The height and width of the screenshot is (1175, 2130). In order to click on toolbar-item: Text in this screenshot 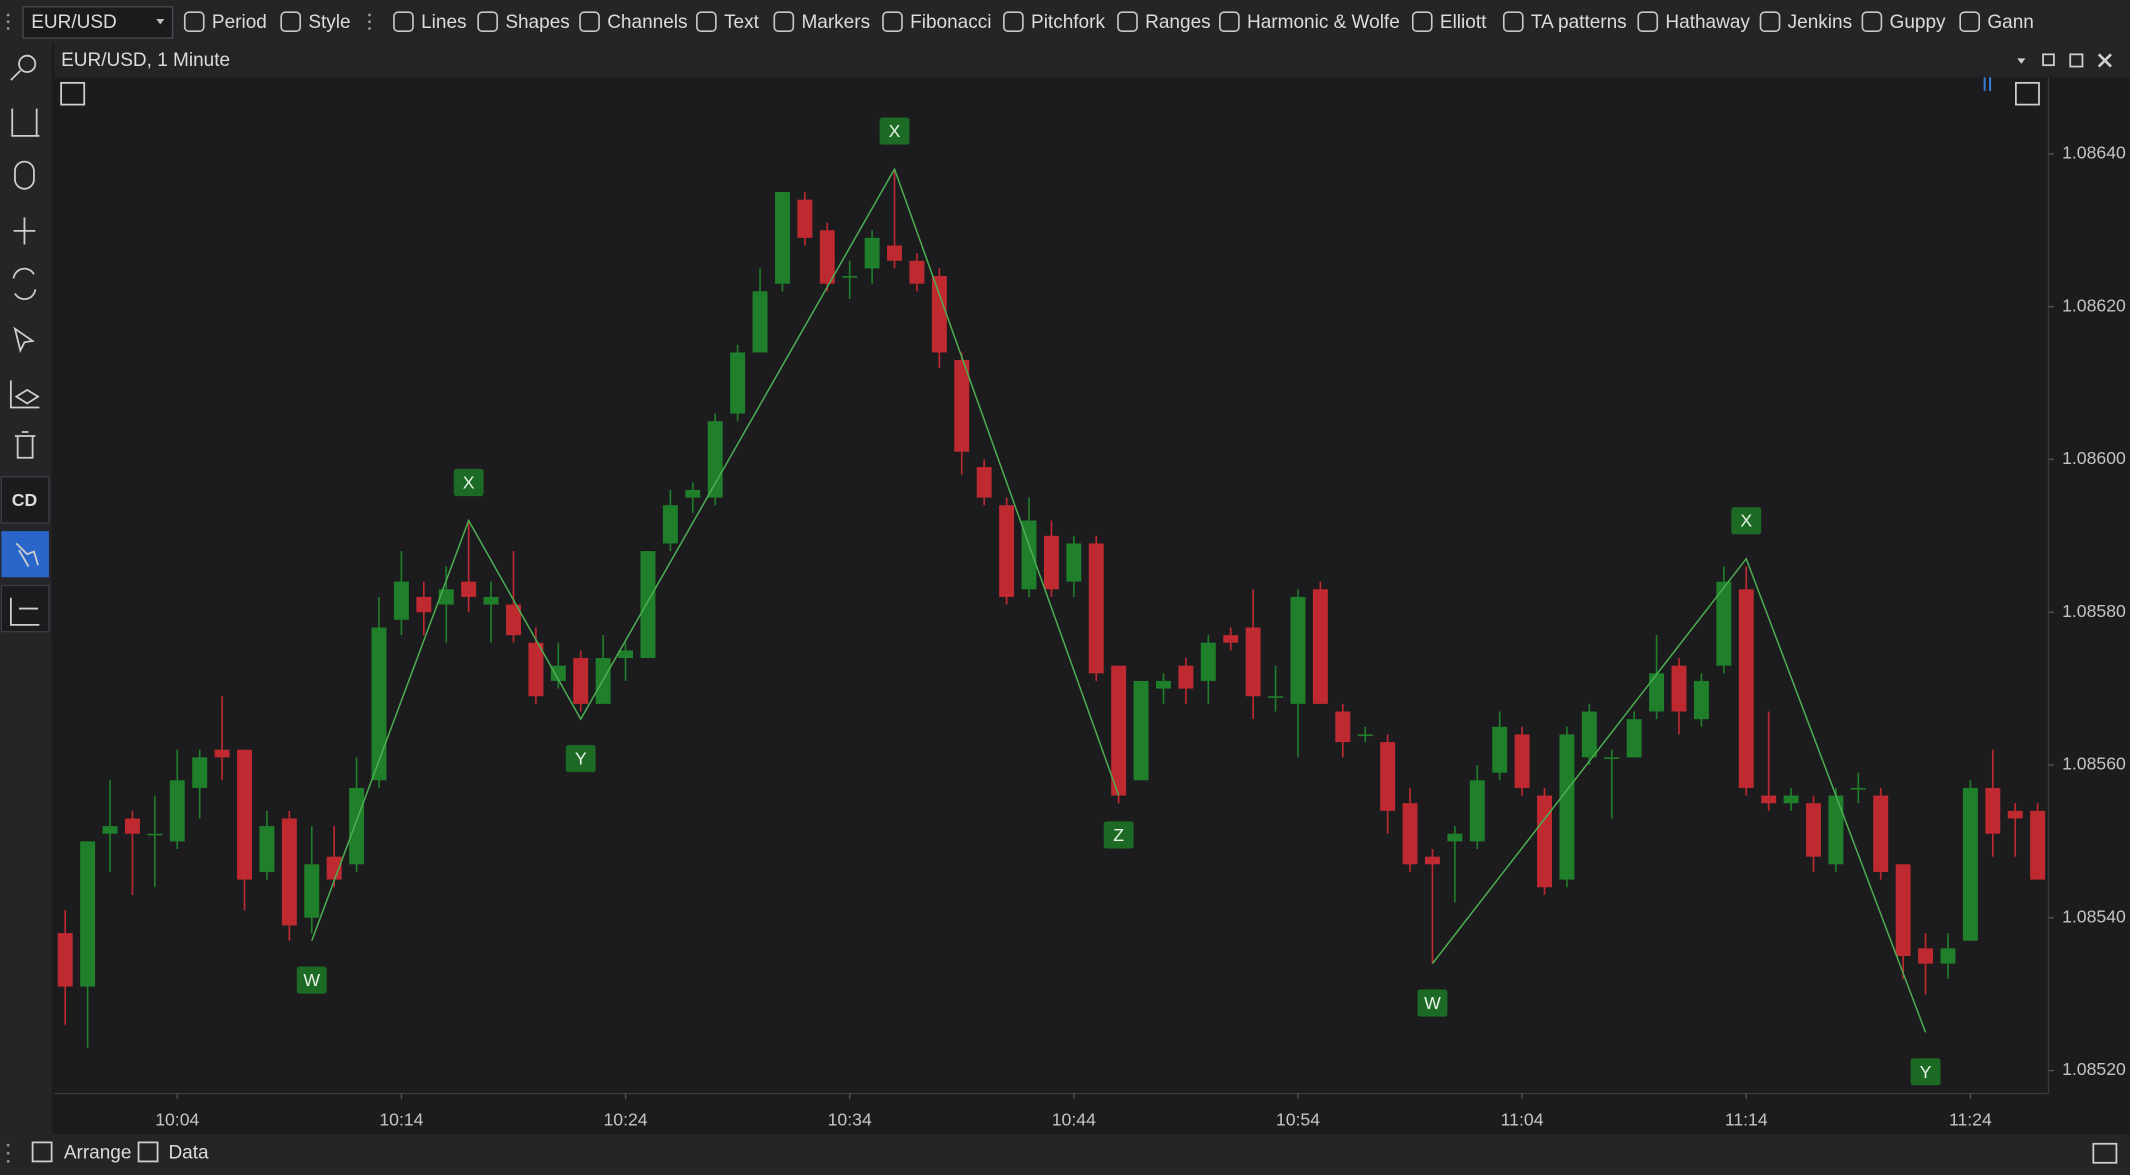, I will do `click(742, 22)`.